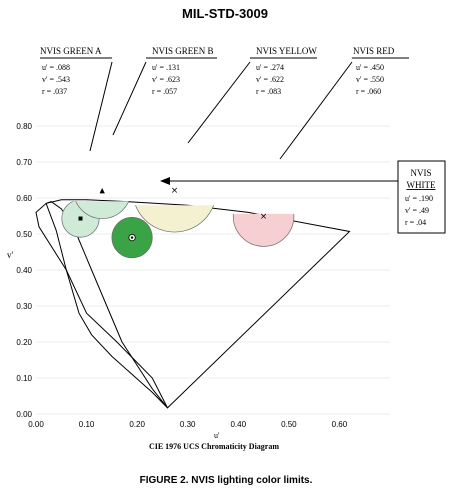 The width and height of the screenshot is (451, 491). I want to click on label-yellow: NVIS YELLOW u' = .274 v' = .622 r = .083, so click(283, 71).